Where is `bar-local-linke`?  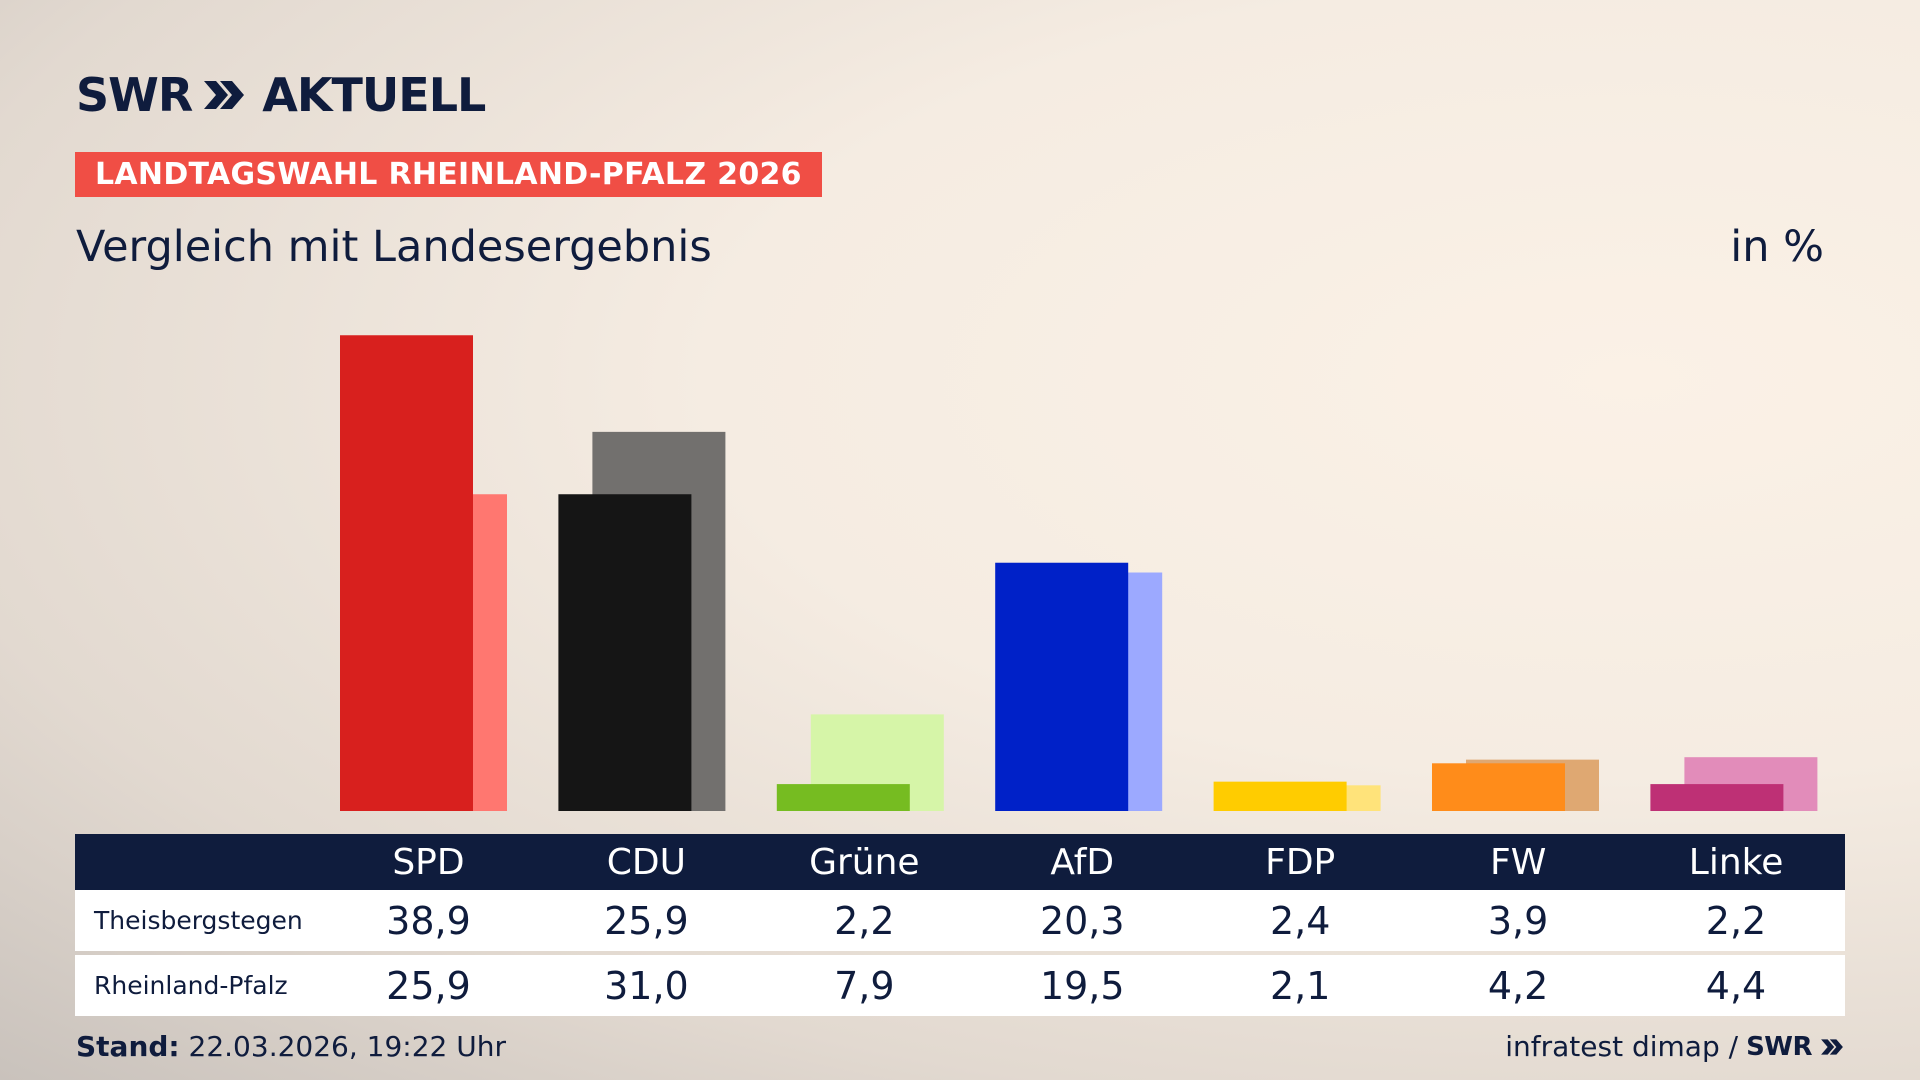 bar-local-linke is located at coordinates (1717, 797).